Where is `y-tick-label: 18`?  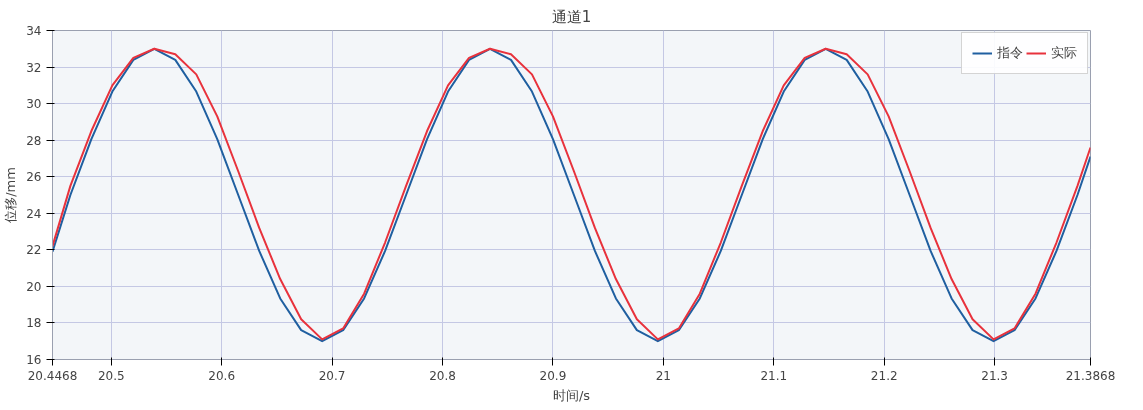
y-tick-label: 18 is located at coordinates (34, 323).